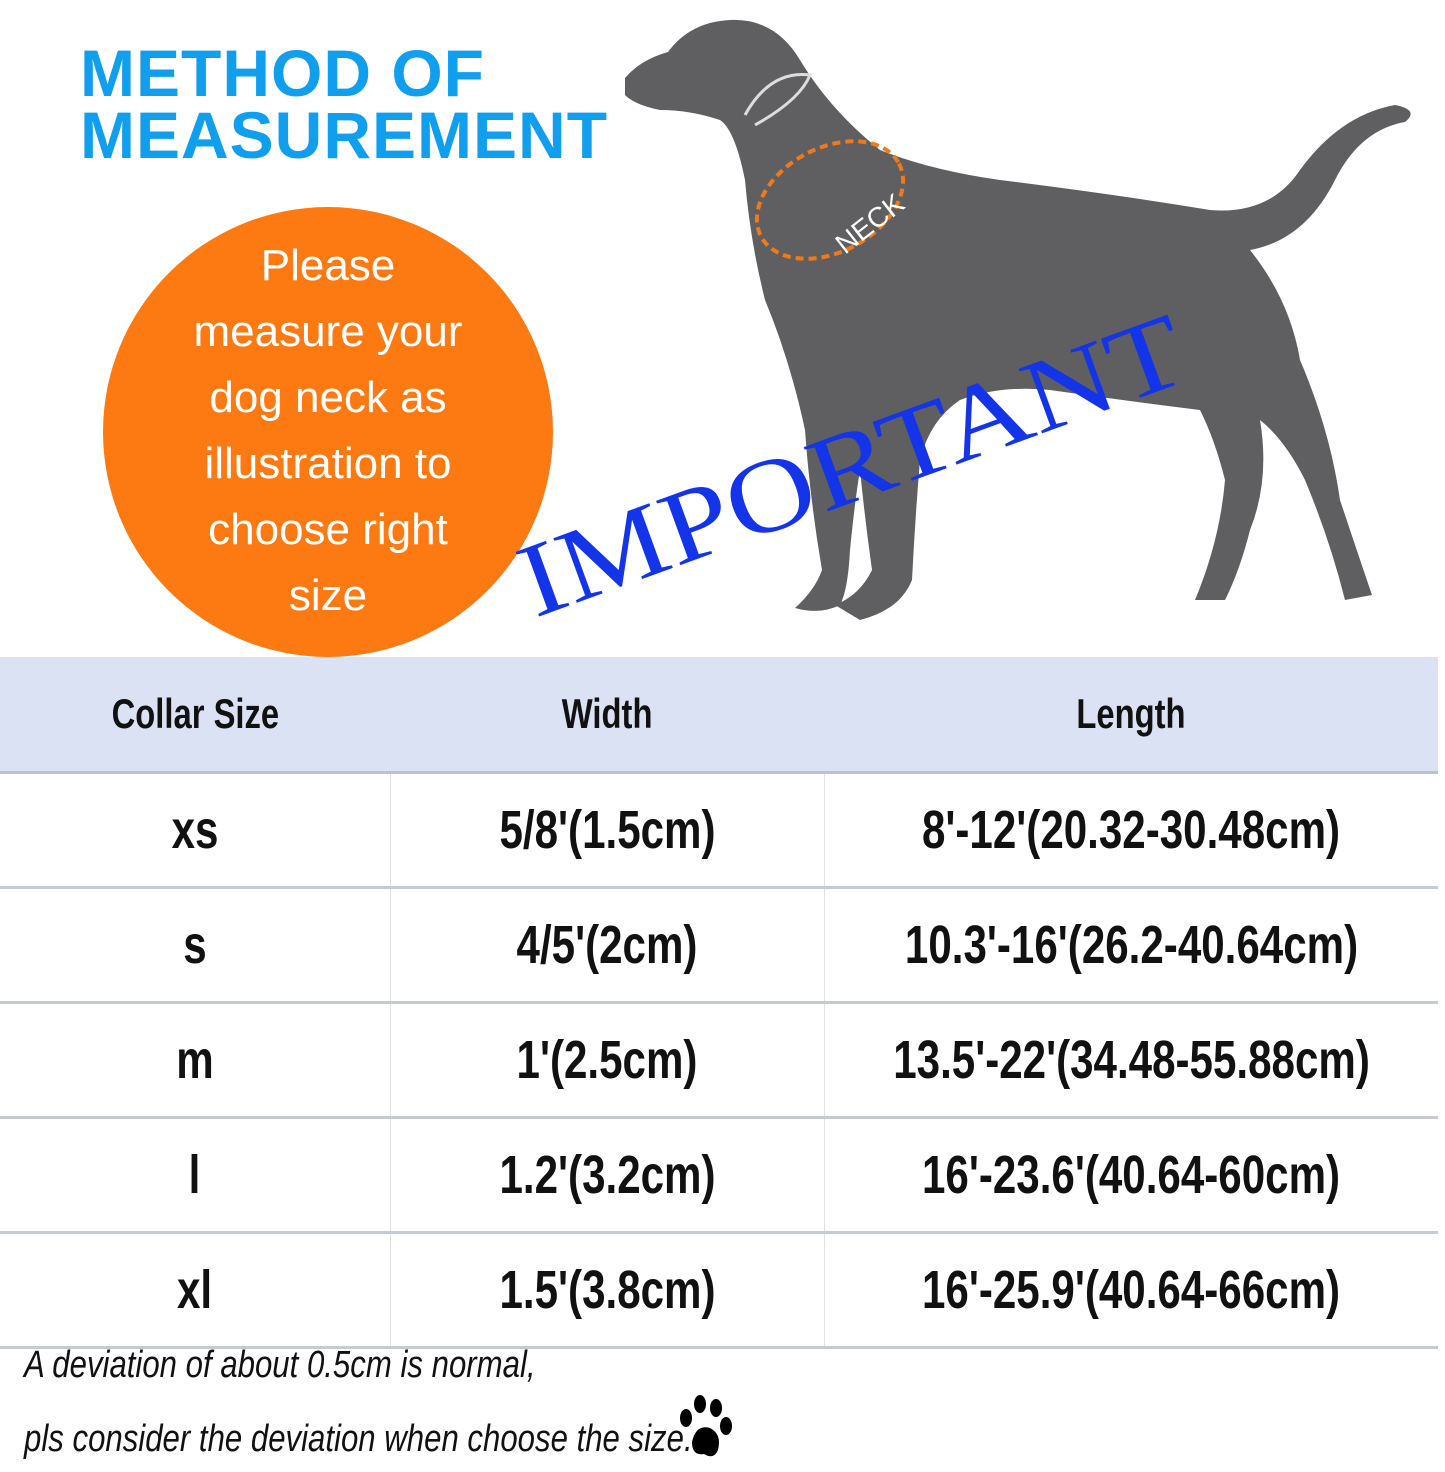  Describe the element at coordinates (344, 104) in the screenshot. I see `page-title: METHOD OF MEASUREMENT` at that location.